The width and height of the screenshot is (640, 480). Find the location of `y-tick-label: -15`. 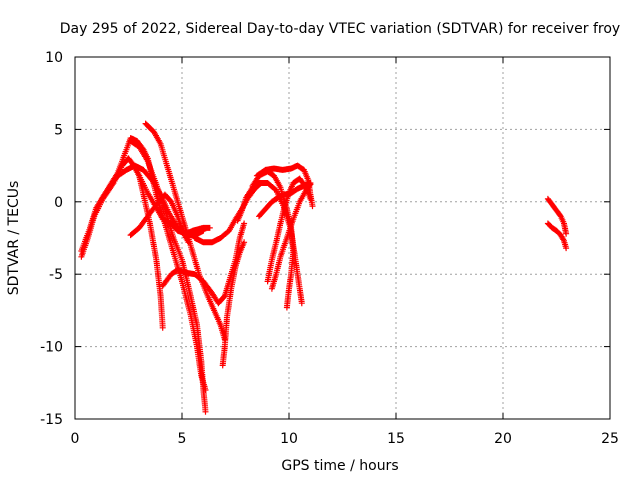

y-tick-label: -15 is located at coordinates (51, 420).